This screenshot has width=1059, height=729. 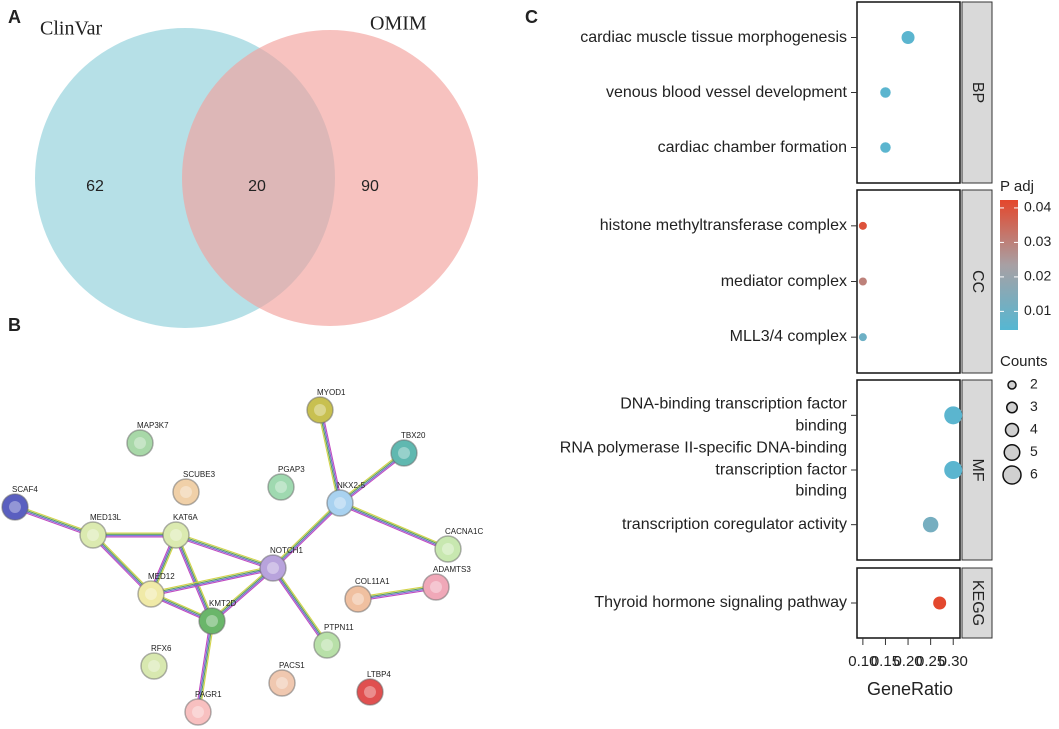 What do you see at coordinates (222, 603) in the screenshot?
I see `node-label: KMT2D` at bounding box center [222, 603].